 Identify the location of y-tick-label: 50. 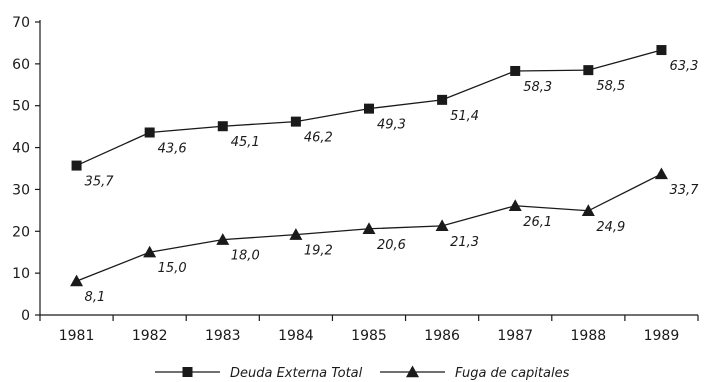
(21, 107).